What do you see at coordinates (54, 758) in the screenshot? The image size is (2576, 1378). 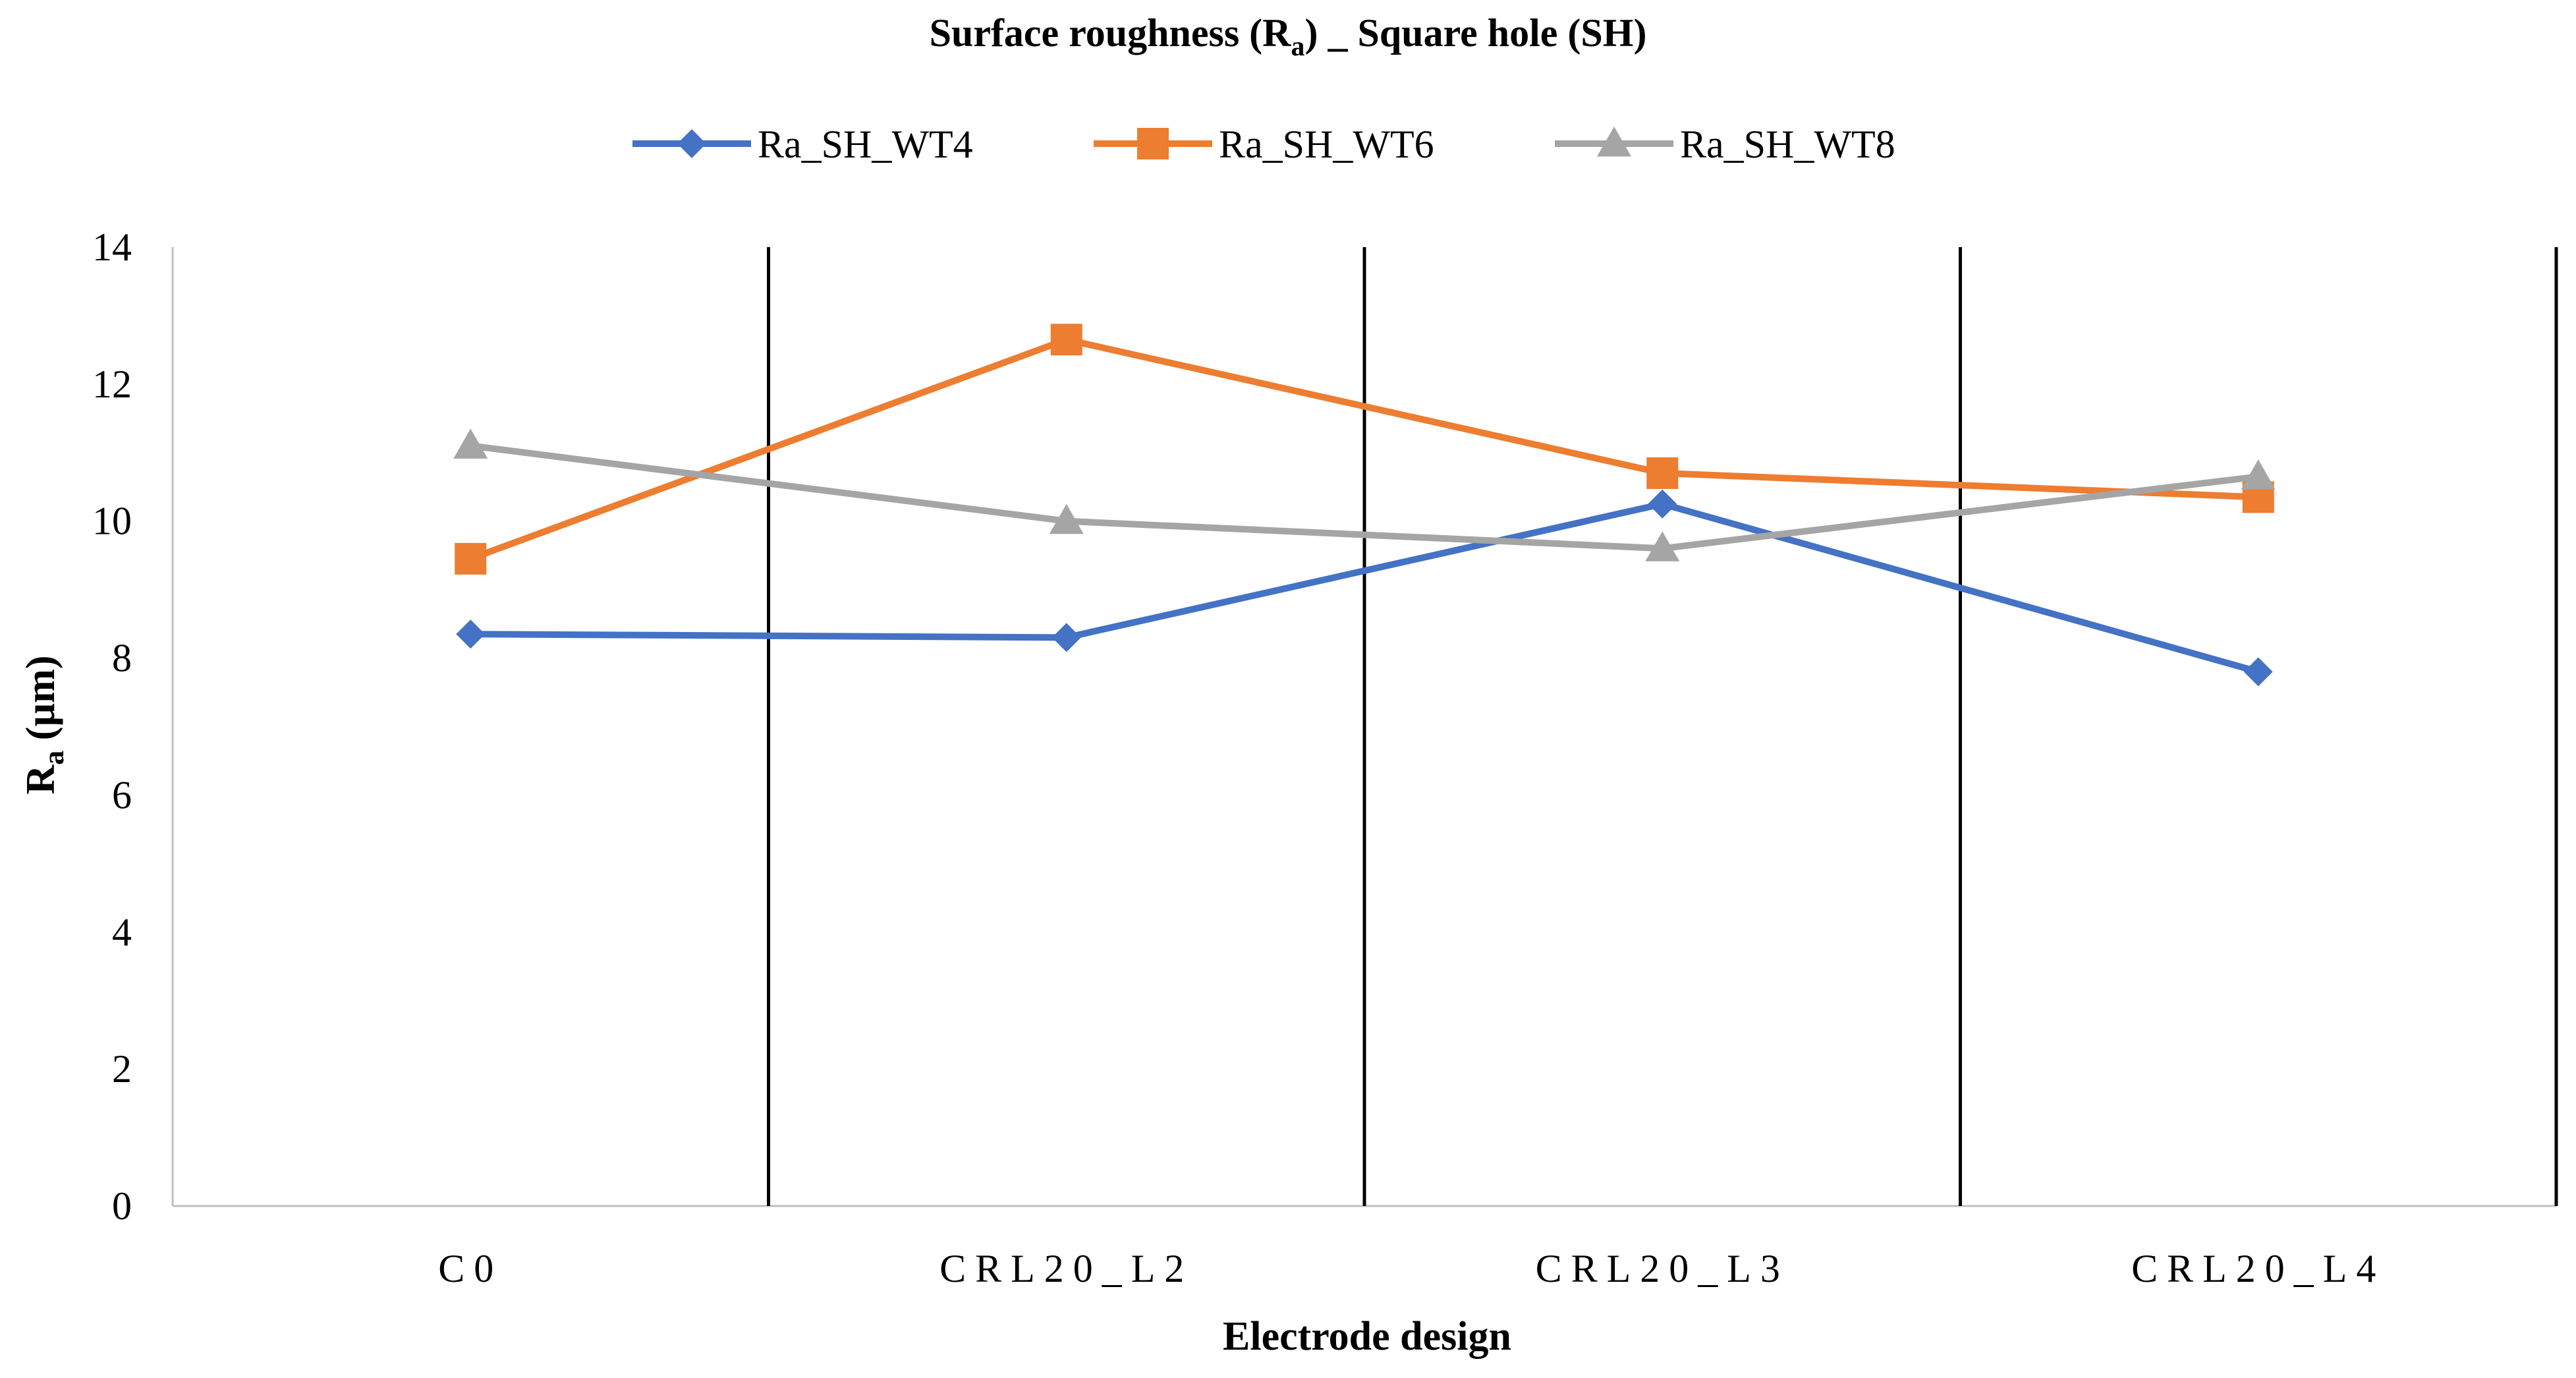 I see `y-axis-title-sub: a` at bounding box center [54, 758].